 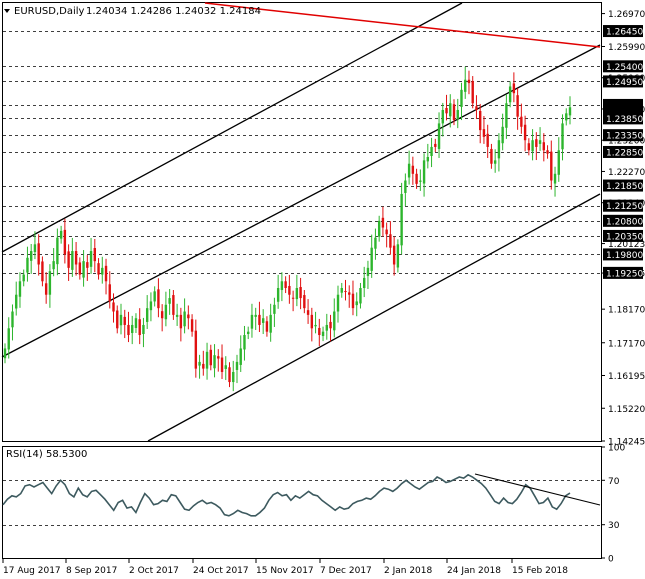 I want to click on time-tick-label: 7 Dec 2017, so click(x=346, y=571).